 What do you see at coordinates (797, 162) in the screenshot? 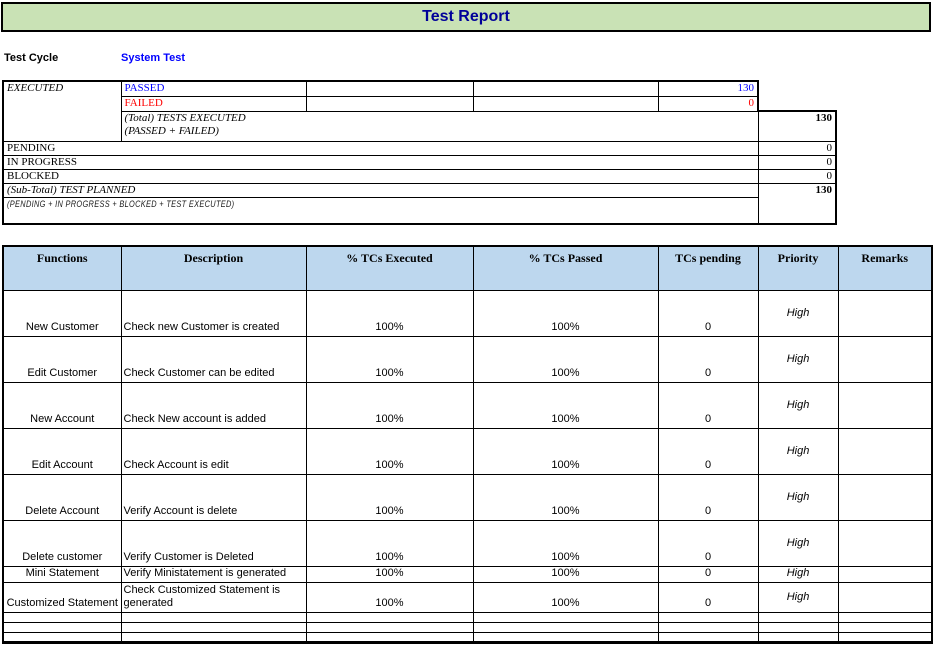
I see `in-progress-value-cell: 0` at bounding box center [797, 162].